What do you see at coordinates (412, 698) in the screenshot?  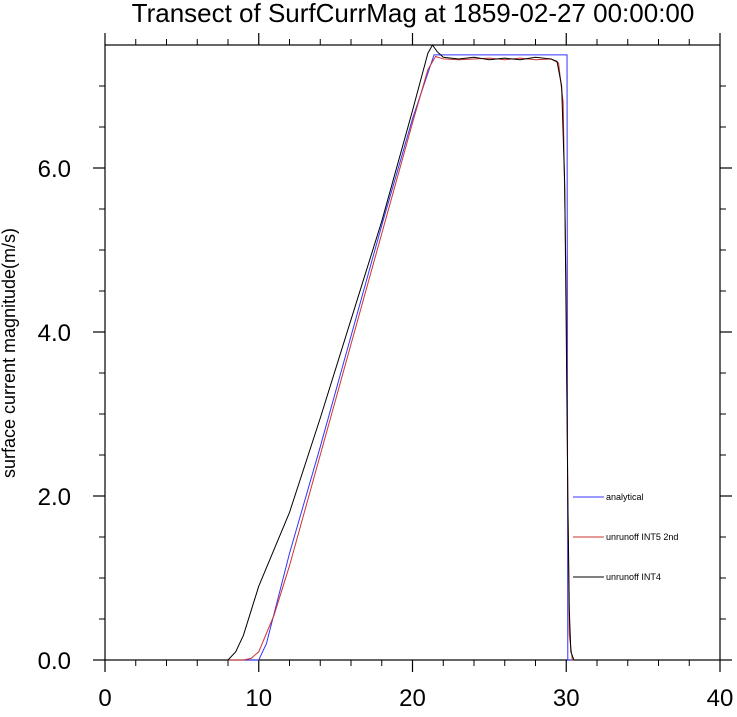 I see `x-tick-label: 20` at bounding box center [412, 698].